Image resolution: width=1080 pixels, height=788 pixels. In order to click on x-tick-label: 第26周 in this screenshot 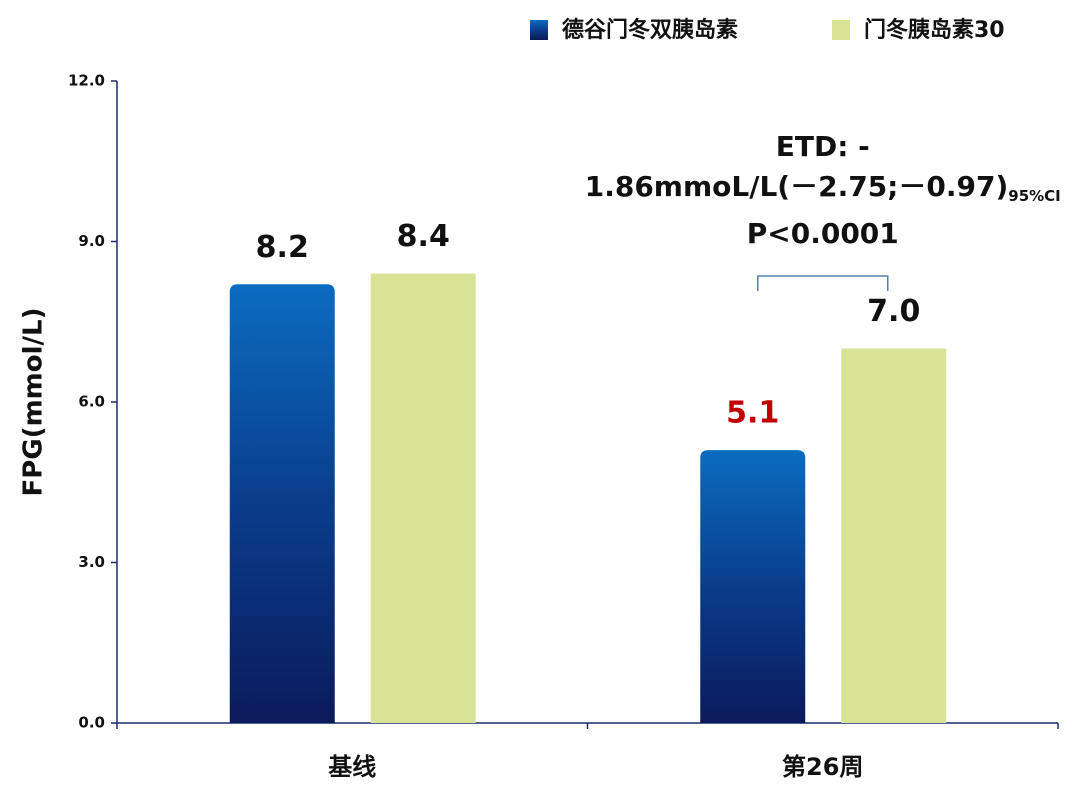, I will do `click(822, 767)`.